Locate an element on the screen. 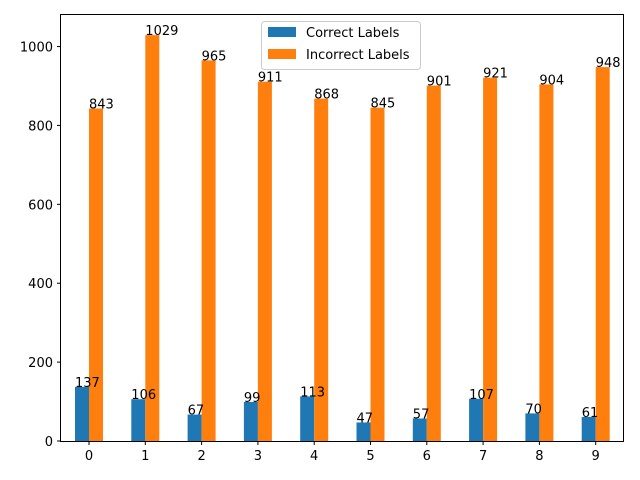 The image size is (640, 480). x-axis: 0 1 2 3 4 5 6 7 8 9 is located at coordinates (342, 452).